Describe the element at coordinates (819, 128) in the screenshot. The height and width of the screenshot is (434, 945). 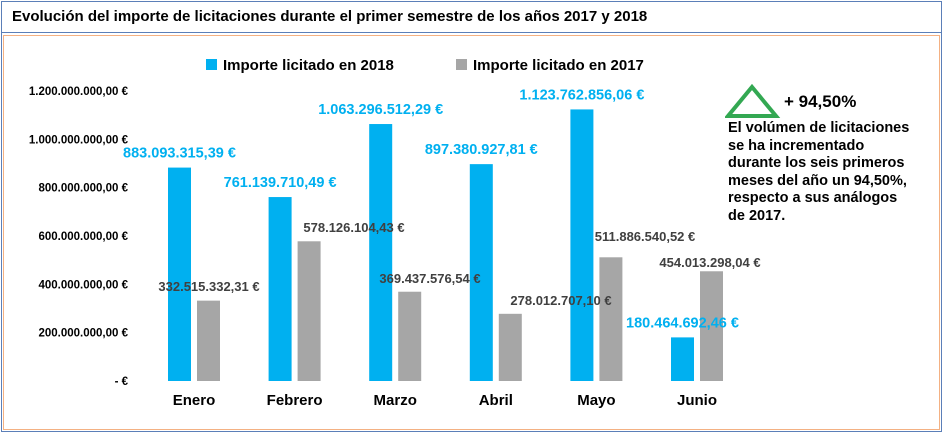
I see `note-line: El volúmen de licitaciones` at that location.